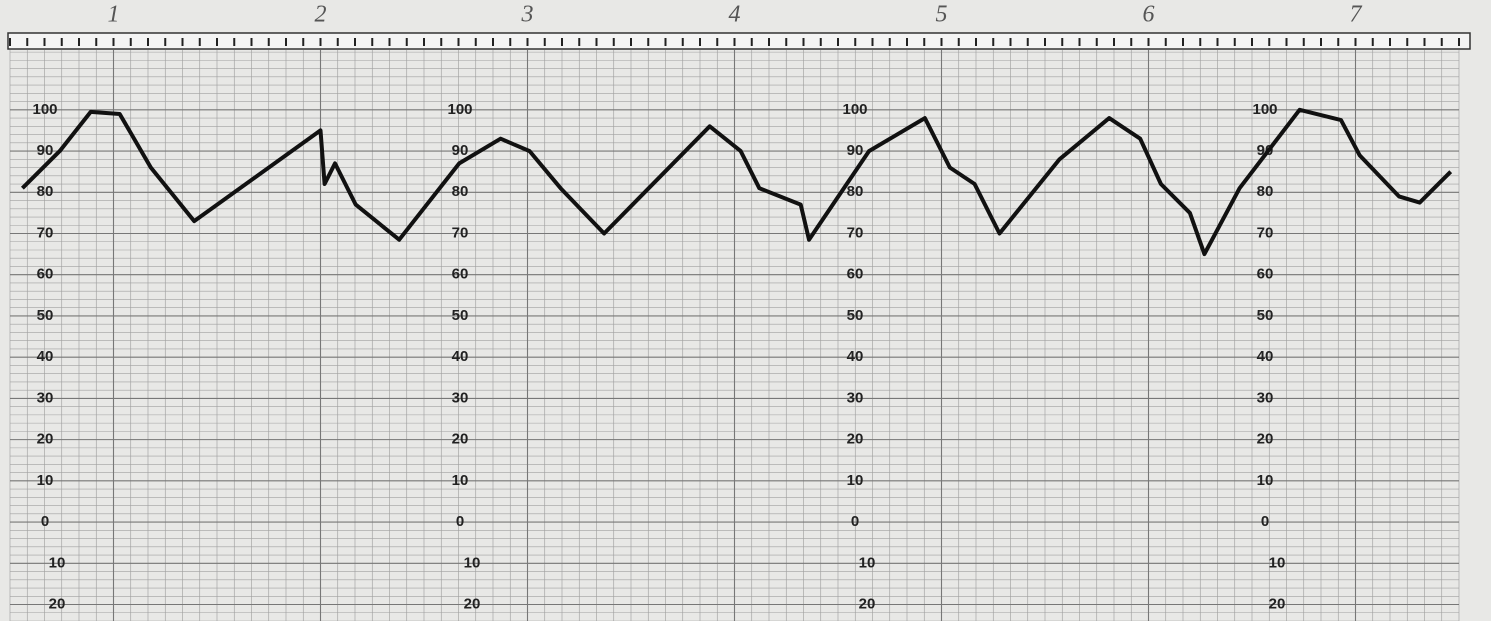 The height and width of the screenshot is (621, 1491). Describe the element at coordinates (1356, 15) in the screenshot. I see `x-tick-label: 7` at that location.